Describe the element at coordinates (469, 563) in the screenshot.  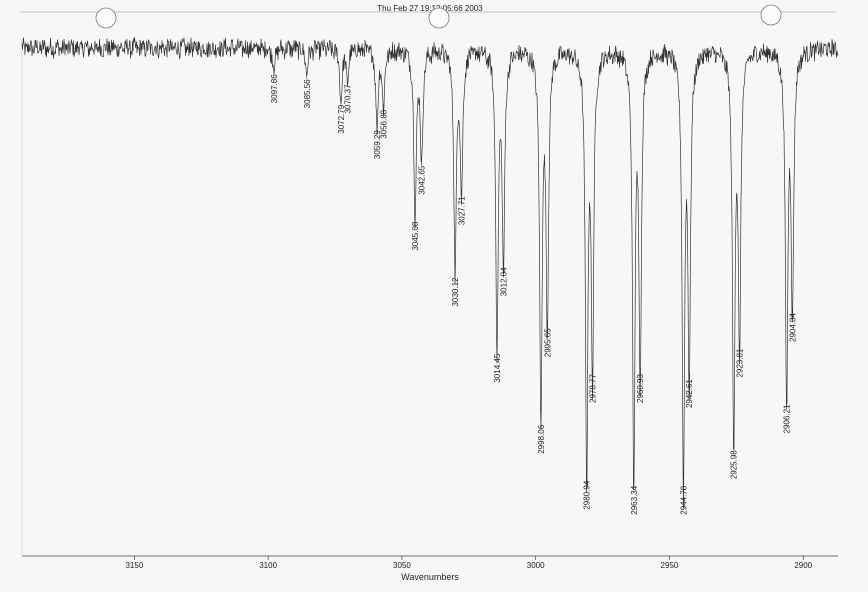
I see `x-ticks: 3150 3100 3050 3000 2950 2900` at that location.